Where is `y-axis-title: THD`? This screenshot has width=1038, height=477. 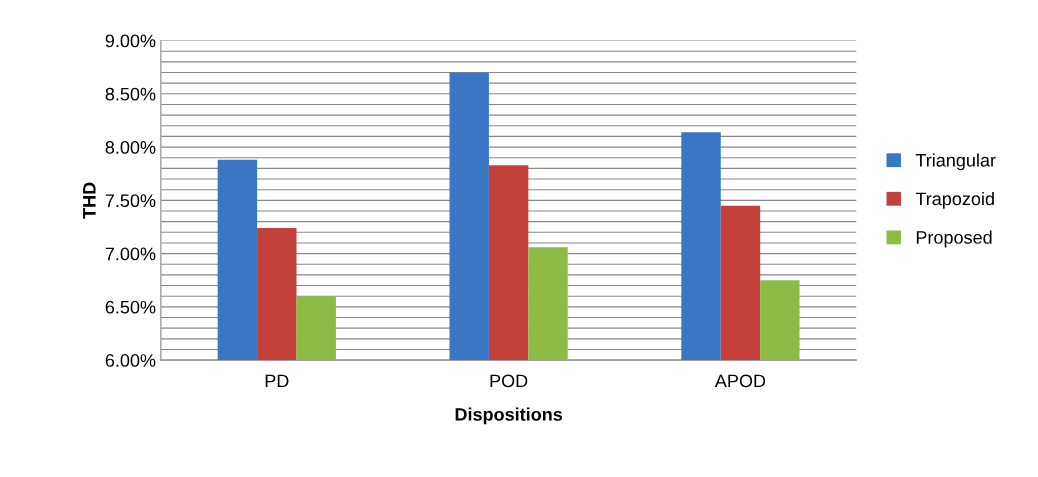 y-axis-title: THD is located at coordinates (89, 200).